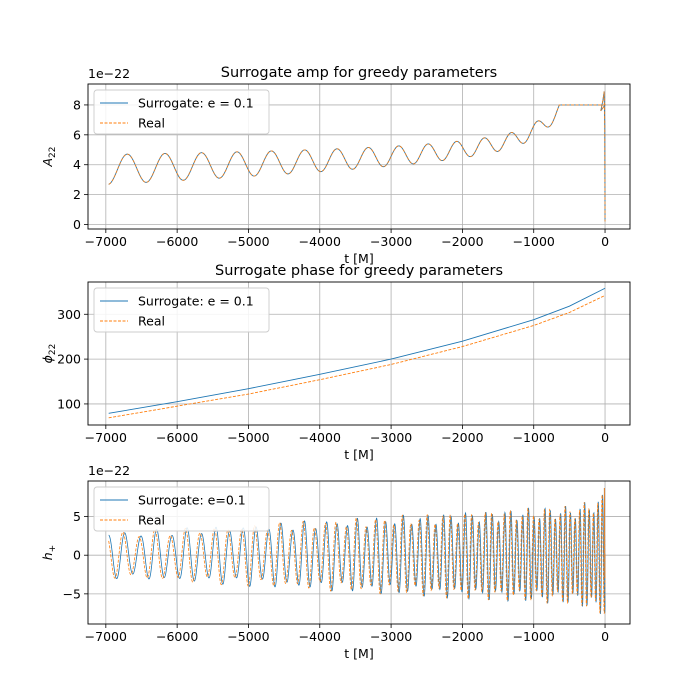 Image resolution: width=700 pixels, height=700 pixels. What do you see at coordinates (69, 314) in the screenshot?
I see `y-tick-label: 300` at bounding box center [69, 314].